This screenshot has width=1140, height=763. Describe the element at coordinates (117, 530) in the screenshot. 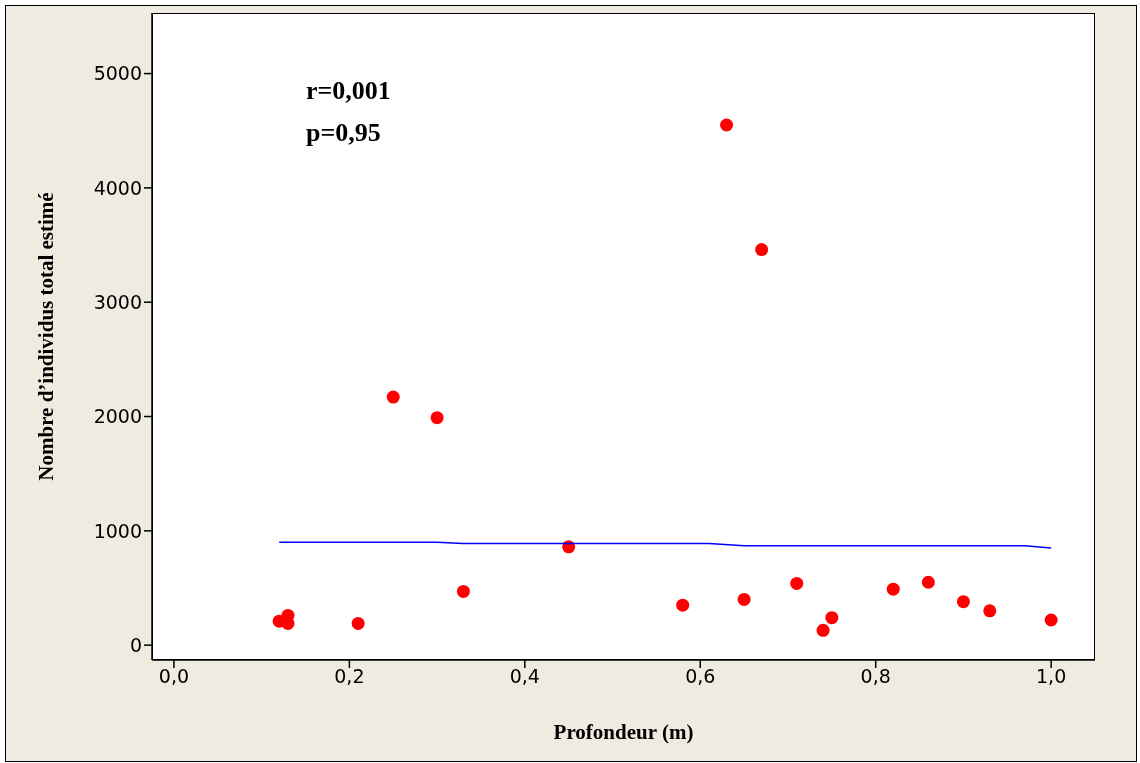

I see `y-tick-label: 1000` at that location.